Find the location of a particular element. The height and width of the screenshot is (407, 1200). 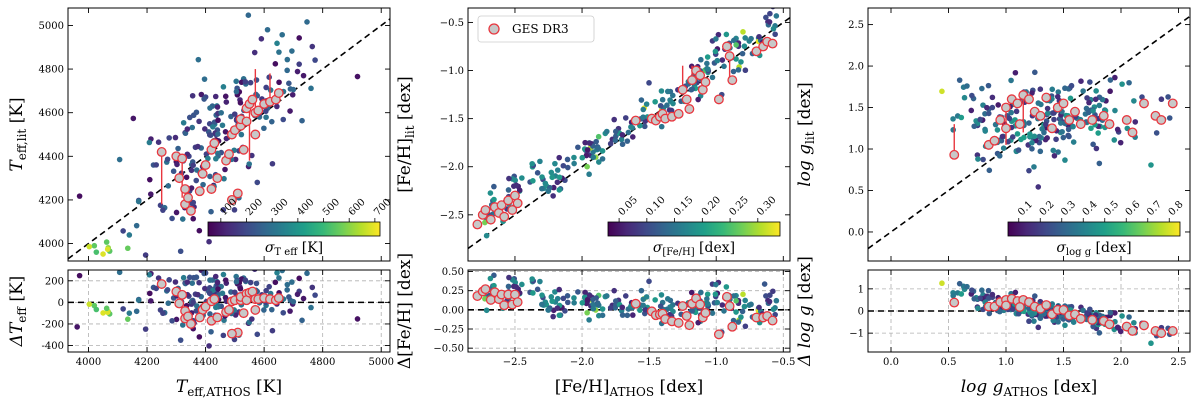

y-tick-label: 1.0 is located at coordinates (856, 150).